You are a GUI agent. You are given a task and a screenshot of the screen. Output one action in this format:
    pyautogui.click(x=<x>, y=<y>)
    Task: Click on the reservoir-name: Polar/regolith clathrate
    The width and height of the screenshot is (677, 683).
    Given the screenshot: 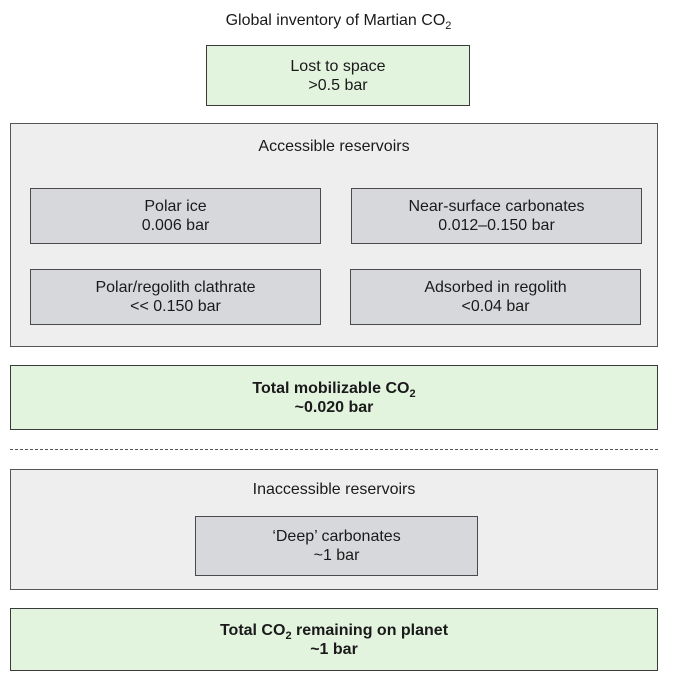 What is the action you would take?
    pyautogui.click(x=175, y=287)
    